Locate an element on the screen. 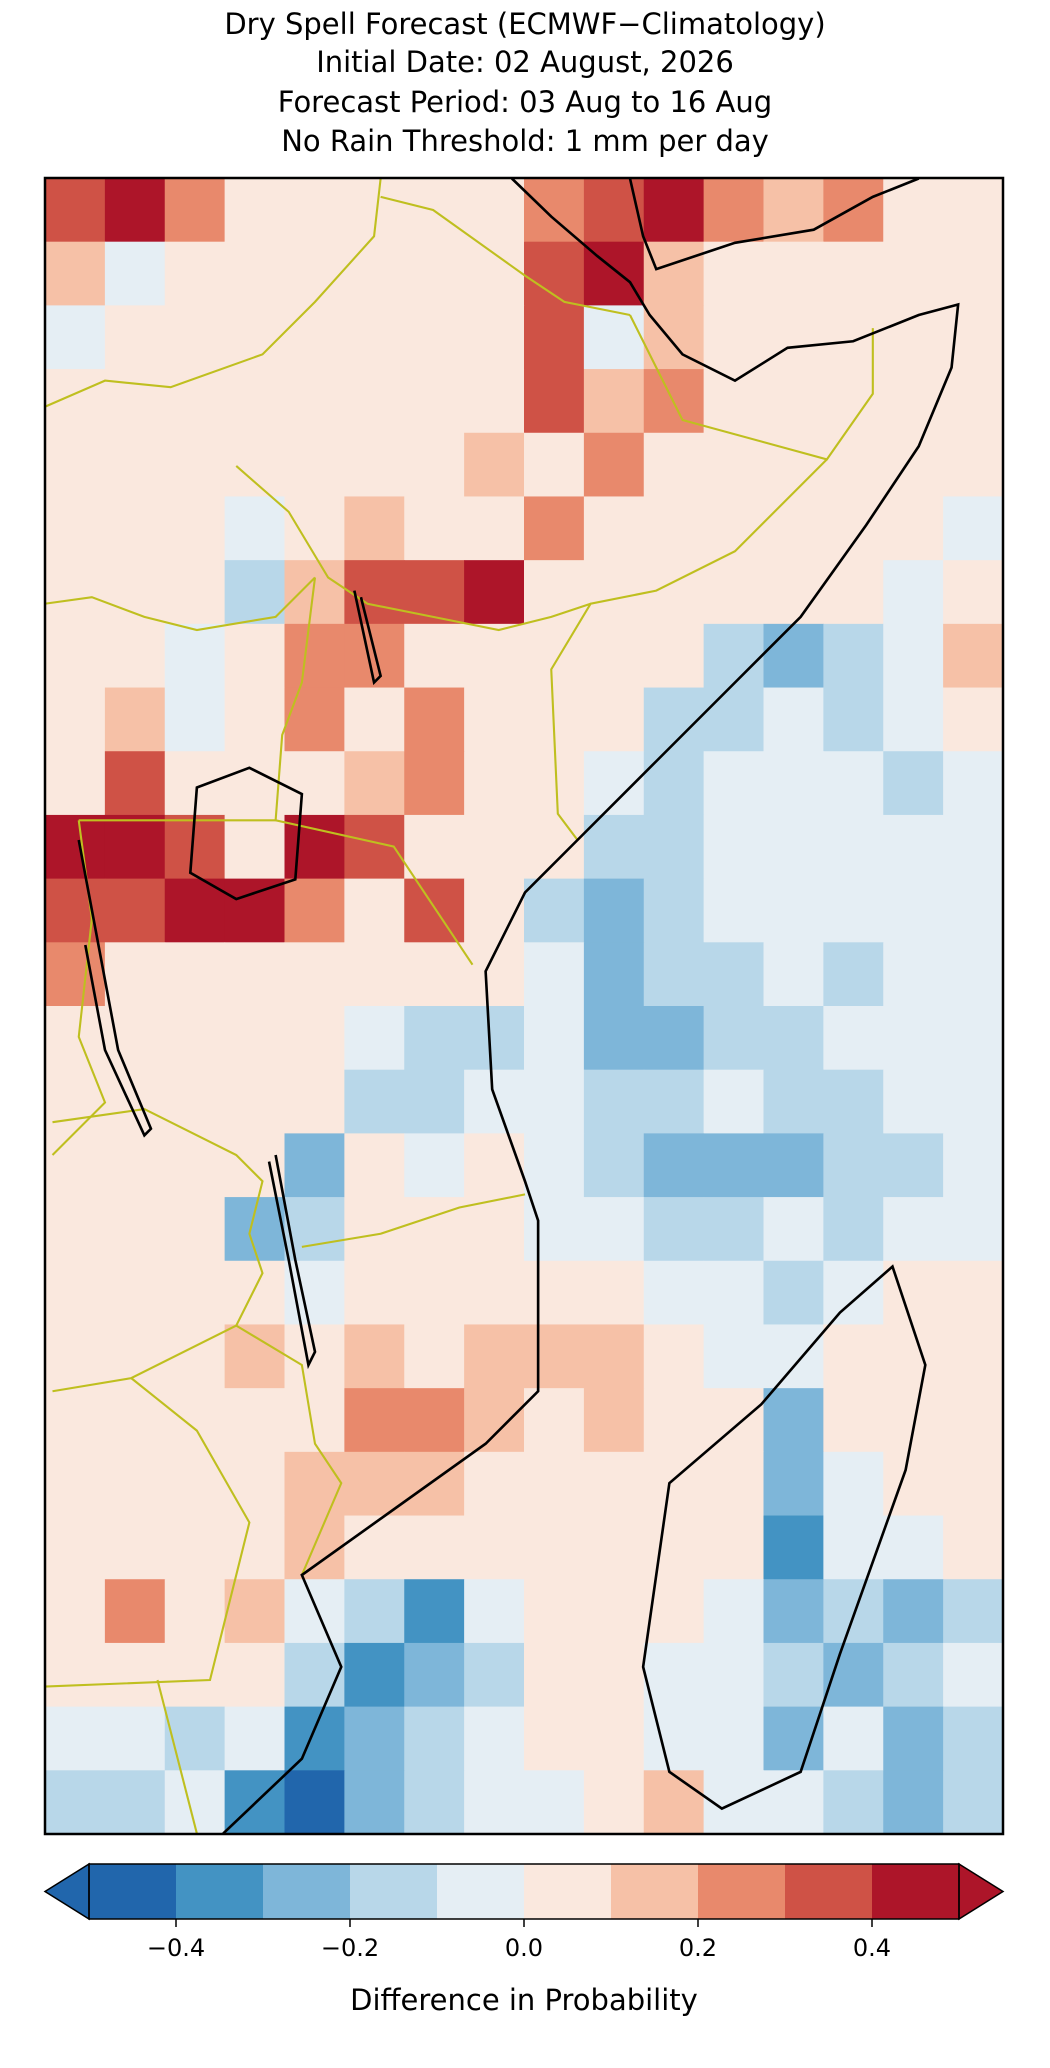  colorbar: −0.4 −0.2 0.0 0.2 0.4 is located at coordinates (524, 1912).